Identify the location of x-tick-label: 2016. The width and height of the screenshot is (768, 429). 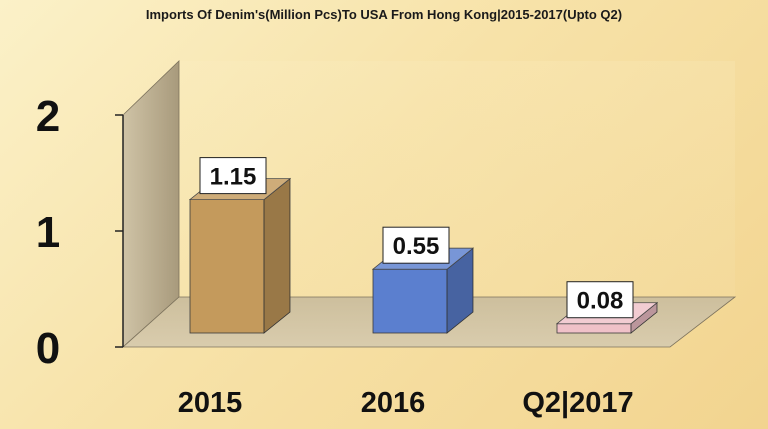
(393, 403).